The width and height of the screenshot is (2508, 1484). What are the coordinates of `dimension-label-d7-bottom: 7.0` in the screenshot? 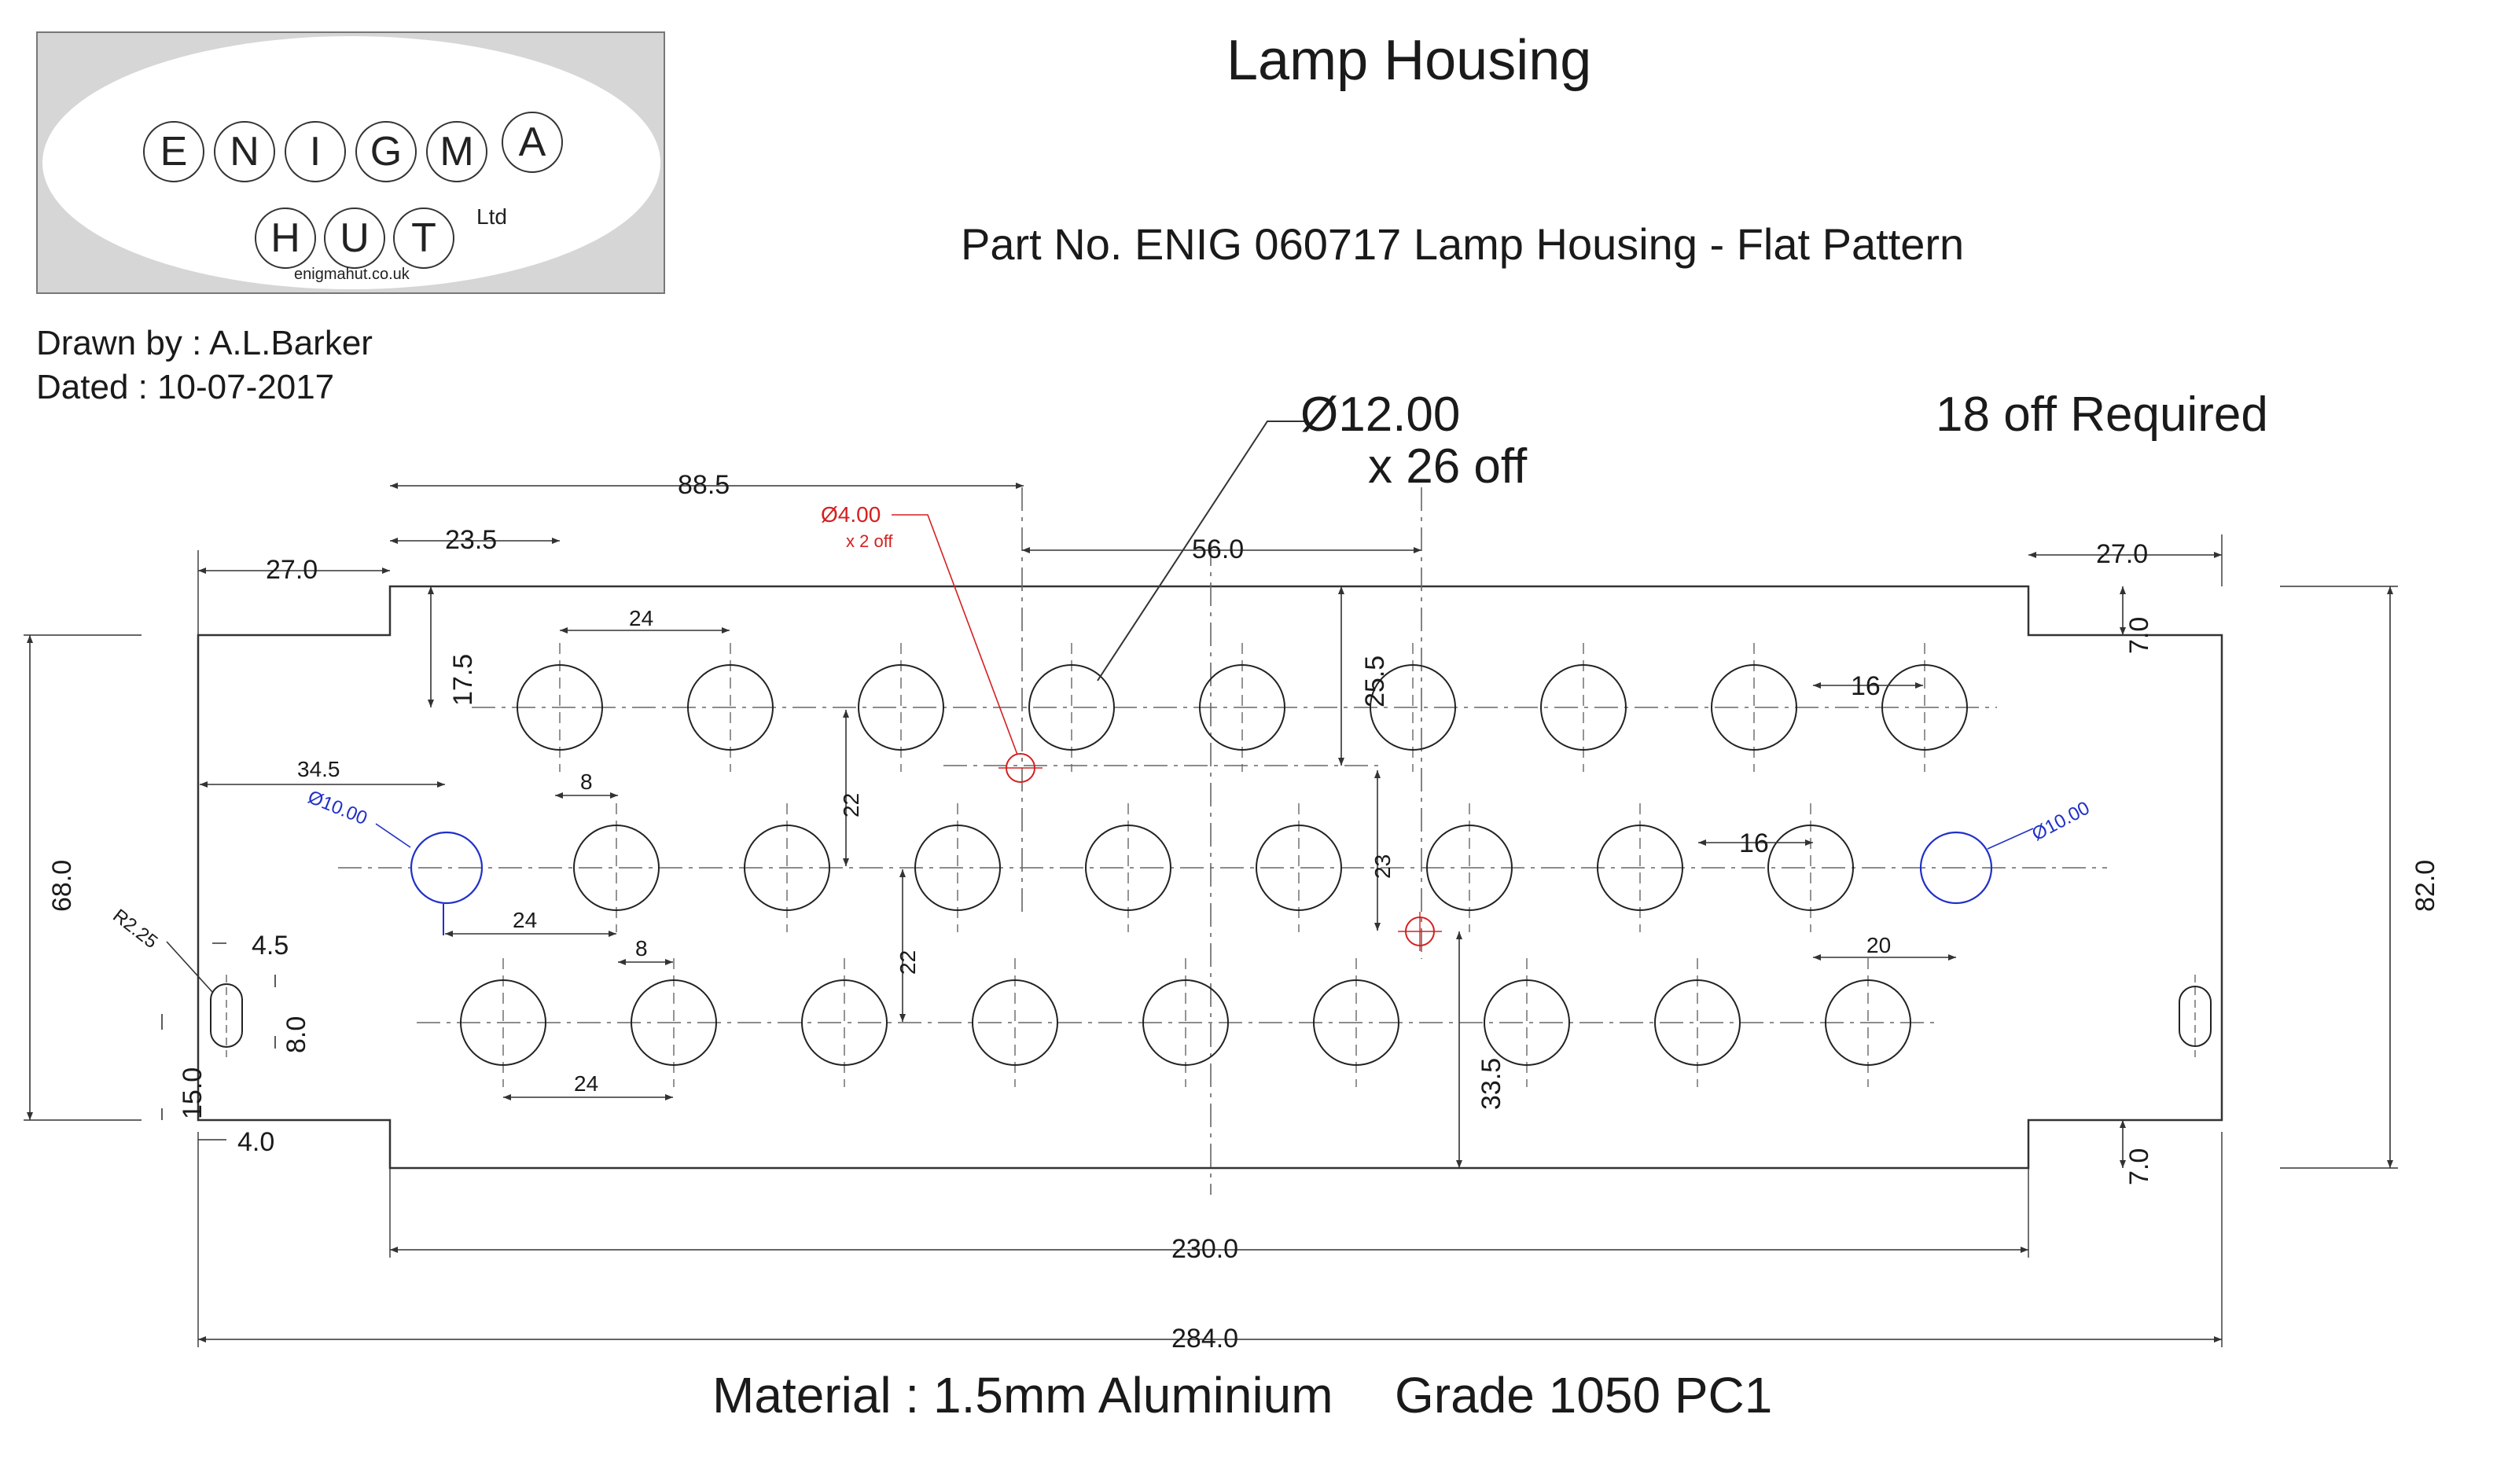 It's located at (2139, 1166).